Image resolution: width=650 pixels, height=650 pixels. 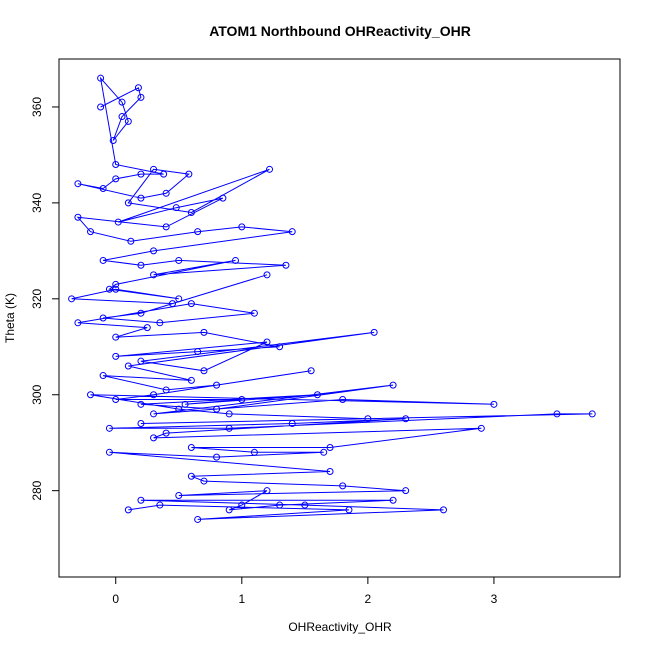 What do you see at coordinates (37, 394) in the screenshot?
I see `y-tick-label: 300` at bounding box center [37, 394].